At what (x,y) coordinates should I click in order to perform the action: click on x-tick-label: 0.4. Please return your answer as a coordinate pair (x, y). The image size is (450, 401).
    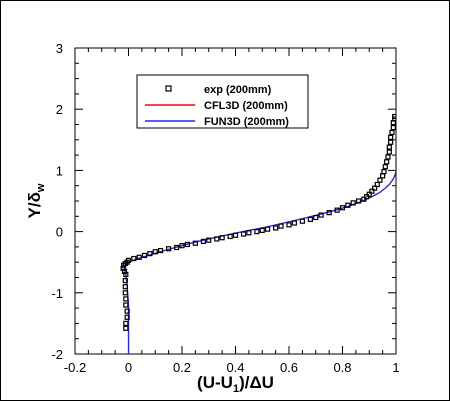
    Looking at the image, I should click on (235, 367).